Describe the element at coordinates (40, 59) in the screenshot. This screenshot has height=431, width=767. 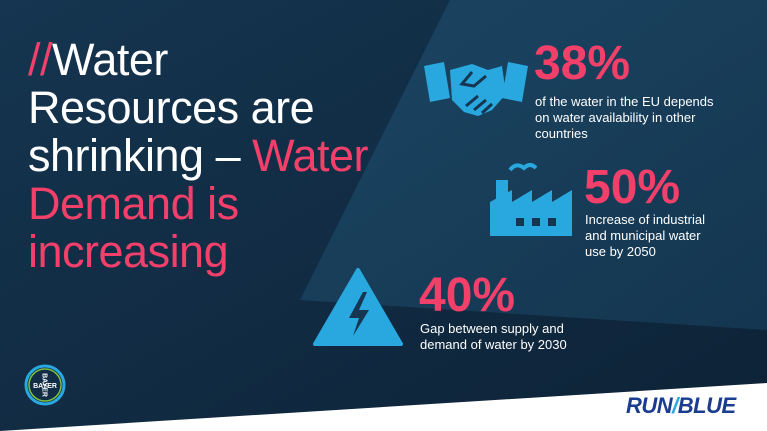
I see `title-prefix: //` at that location.